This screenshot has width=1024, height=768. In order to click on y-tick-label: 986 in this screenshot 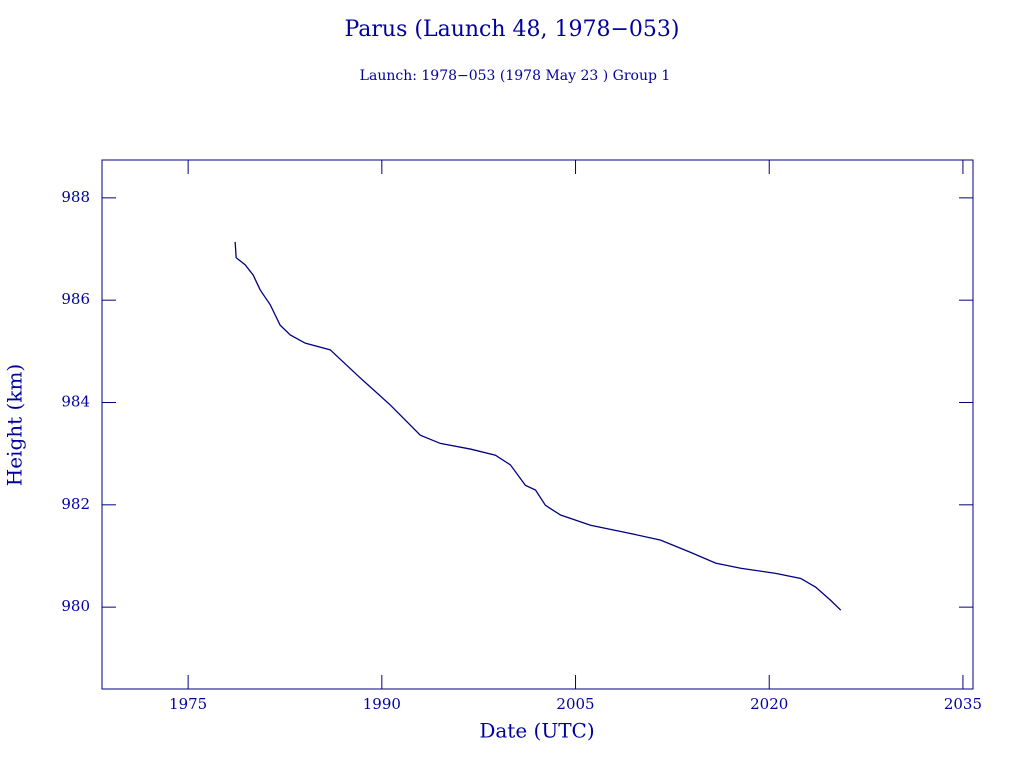, I will do `click(75, 299)`.